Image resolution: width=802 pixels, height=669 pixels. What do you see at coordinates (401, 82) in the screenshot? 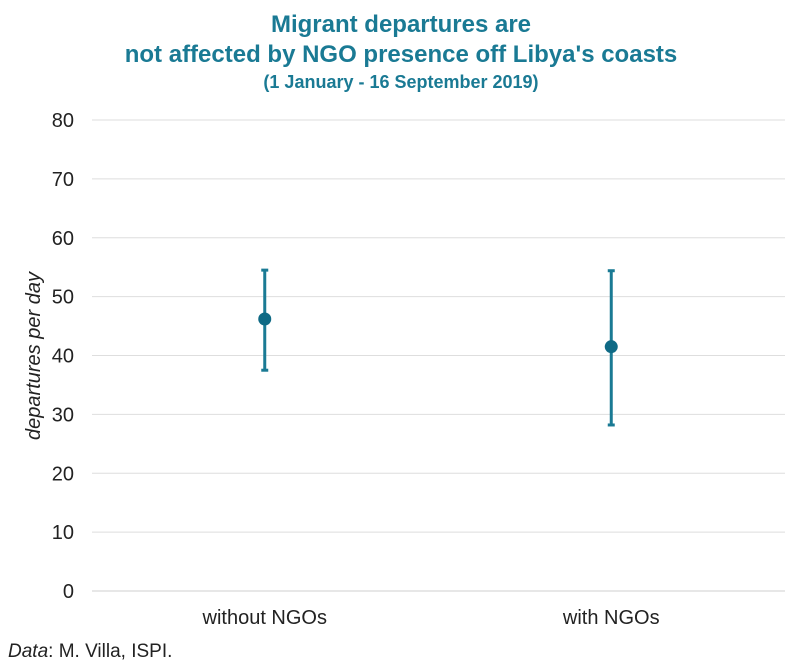
I see `chart-subtitle: (1 January - 16 September 2019)` at bounding box center [401, 82].